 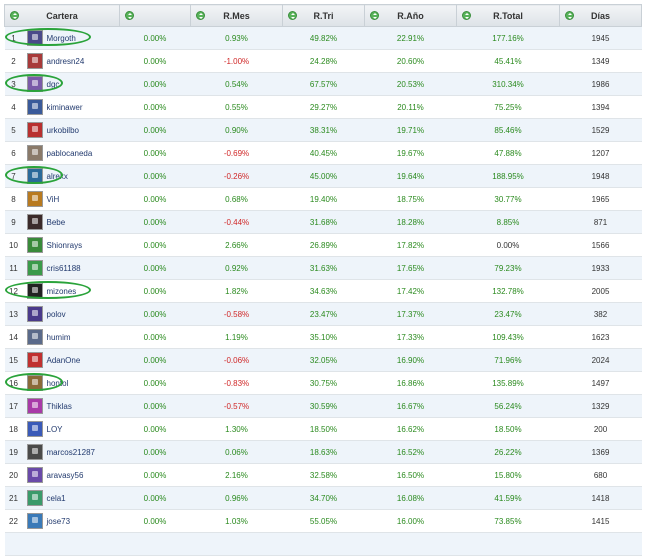 What do you see at coordinates (53, 84) in the screenshot?
I see `username-link: dgc` at bounding box center [53, 84].